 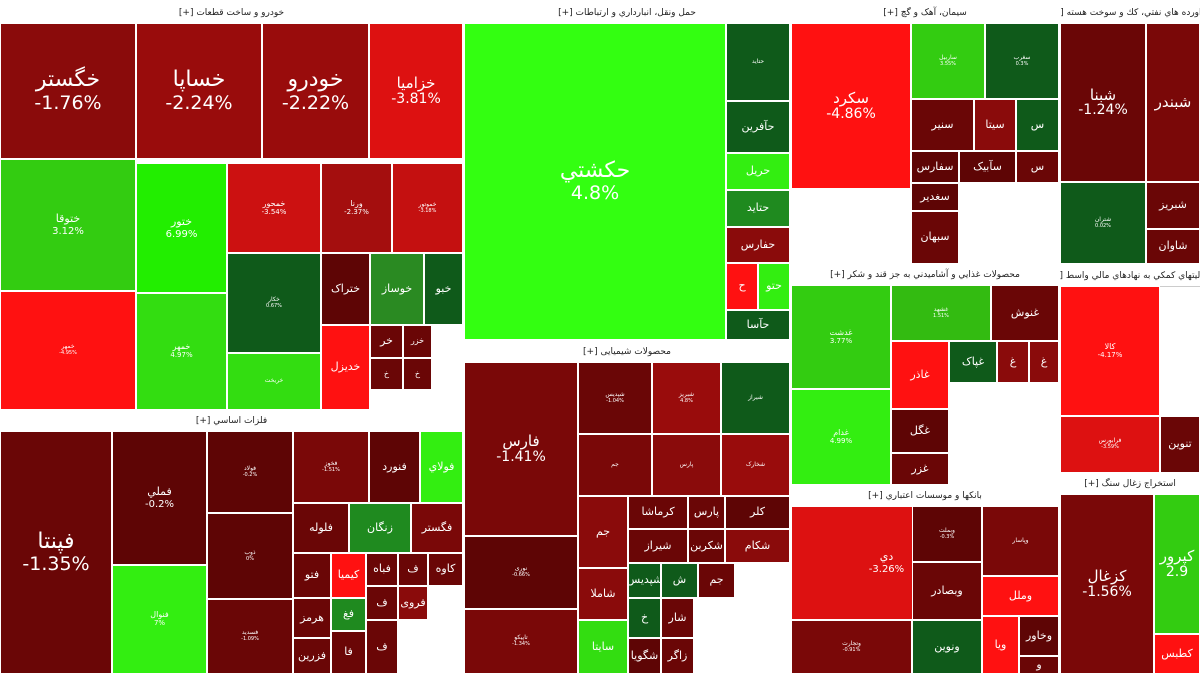 I want to click on stock-tile: خساپا -2.24%, so click(x=199, y=91).